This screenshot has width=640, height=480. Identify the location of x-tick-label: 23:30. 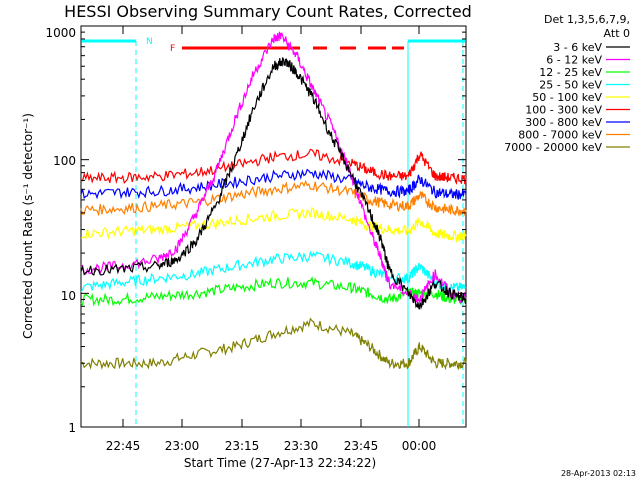
(301, 446).